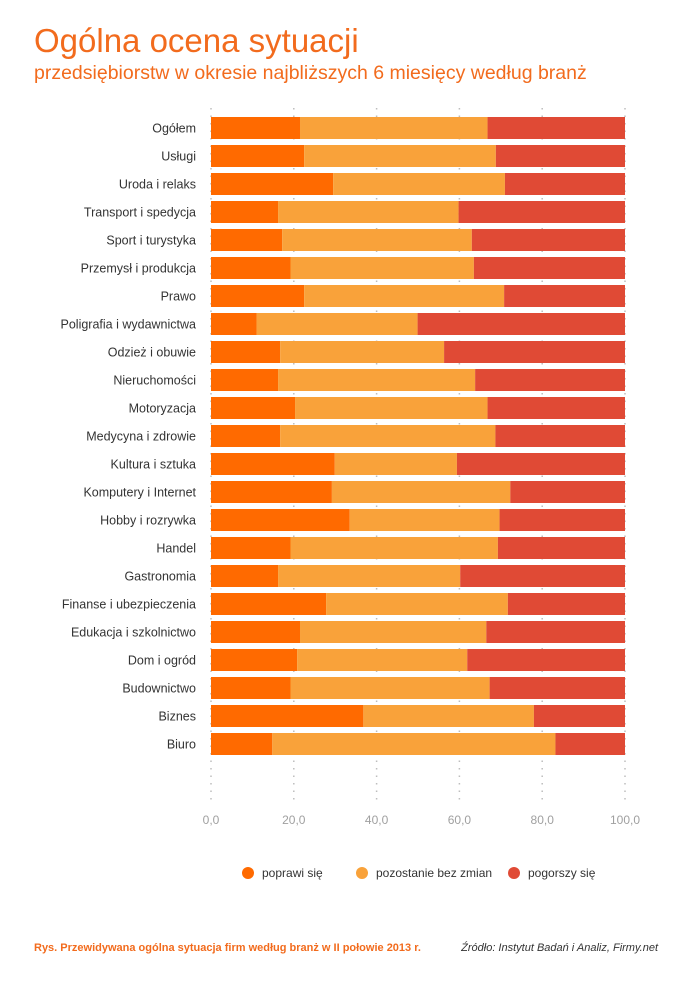 The width and height of the screenshot is (700, 990). Describe the element at coordinates (292, 873) in the screenshot. I see `legend-label-poprawi: poprawi się` at that location.